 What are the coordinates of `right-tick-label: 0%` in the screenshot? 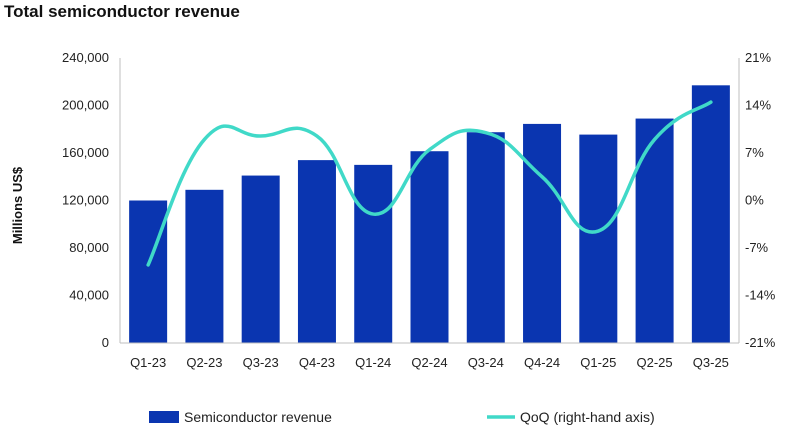 It's located at (754, 200).